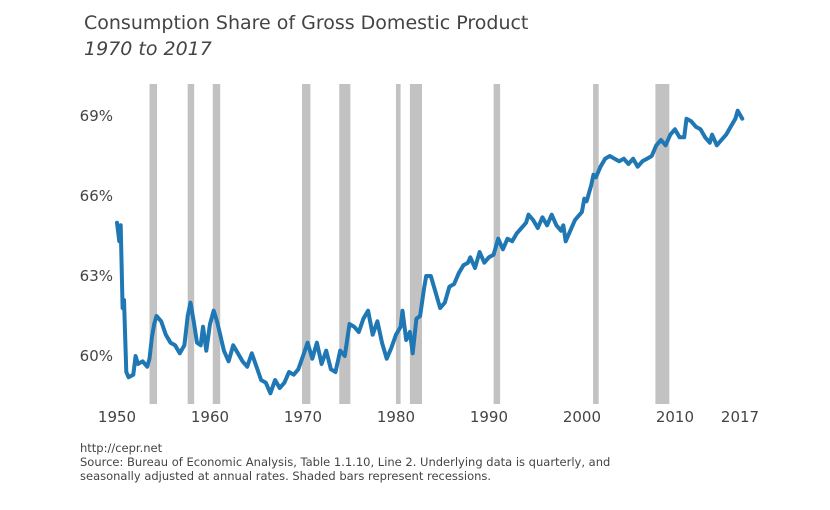 The height and width of the screenshot is (510, 830). What do you see at coordinates (428, 417) in the screenshot?
I see `x-axis-ticks: 1950 1960 1970 1980 1990 2000 2010 2017` at bounding box center [428, 417].